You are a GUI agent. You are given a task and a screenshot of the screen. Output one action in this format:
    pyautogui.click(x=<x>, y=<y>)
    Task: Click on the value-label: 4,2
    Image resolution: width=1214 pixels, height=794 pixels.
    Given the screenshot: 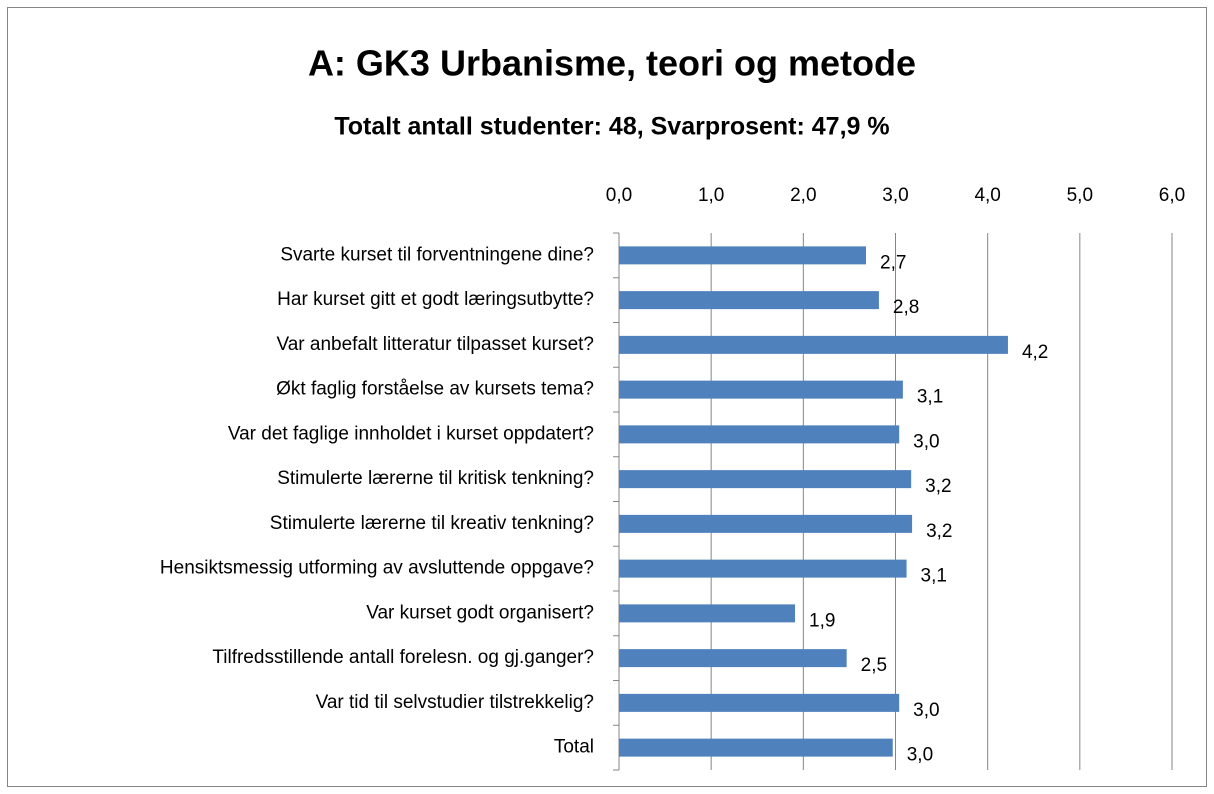 What is the action you would take?
    pyautogui.click(x=1035, y=352)
    